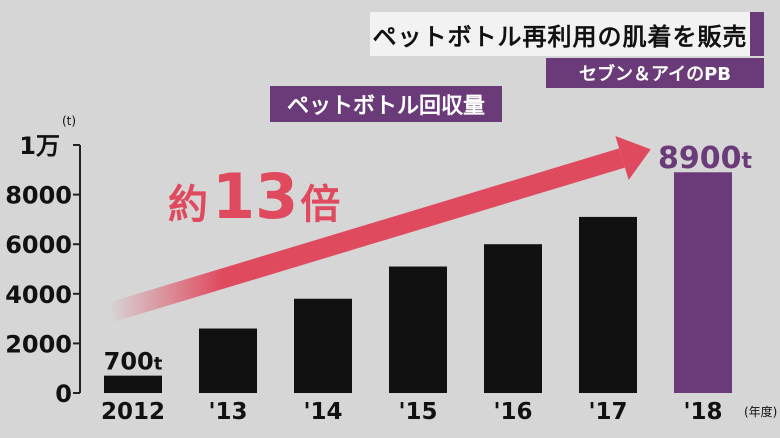 This screenshot has height=438, width=780. Describe the element at coordinates (700, 158) in the screenshot. I see `data-label-value: 8900` at that location.